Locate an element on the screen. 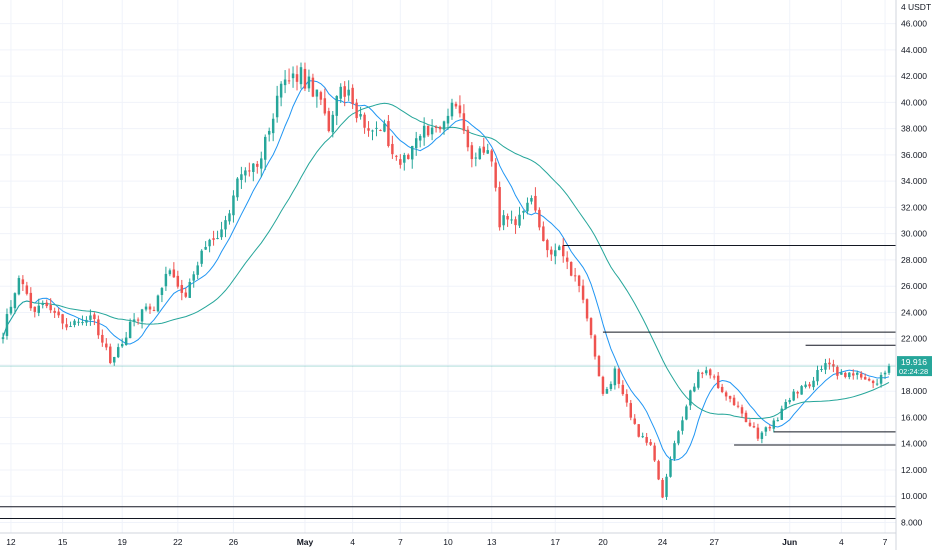 Image resolution: width=932 pixels, height=550 pixels. time-axis: 12 15 19 22 26 May 4 7 10 13 17 20 24 27 Jun 4 7 is located at coordinates (446, 542).